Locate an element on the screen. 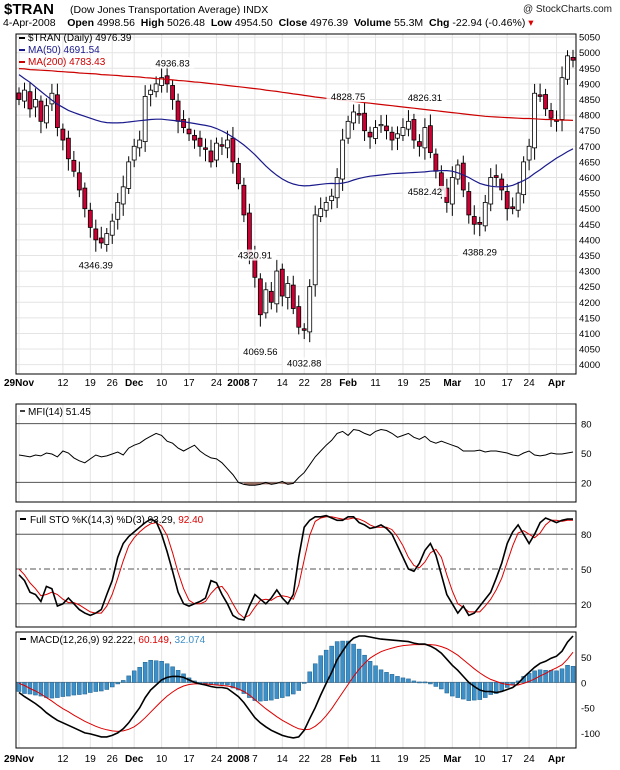 The width and height of the screenshot is (620, 770). macd-panel-frame is located at coordinates (296, 690).